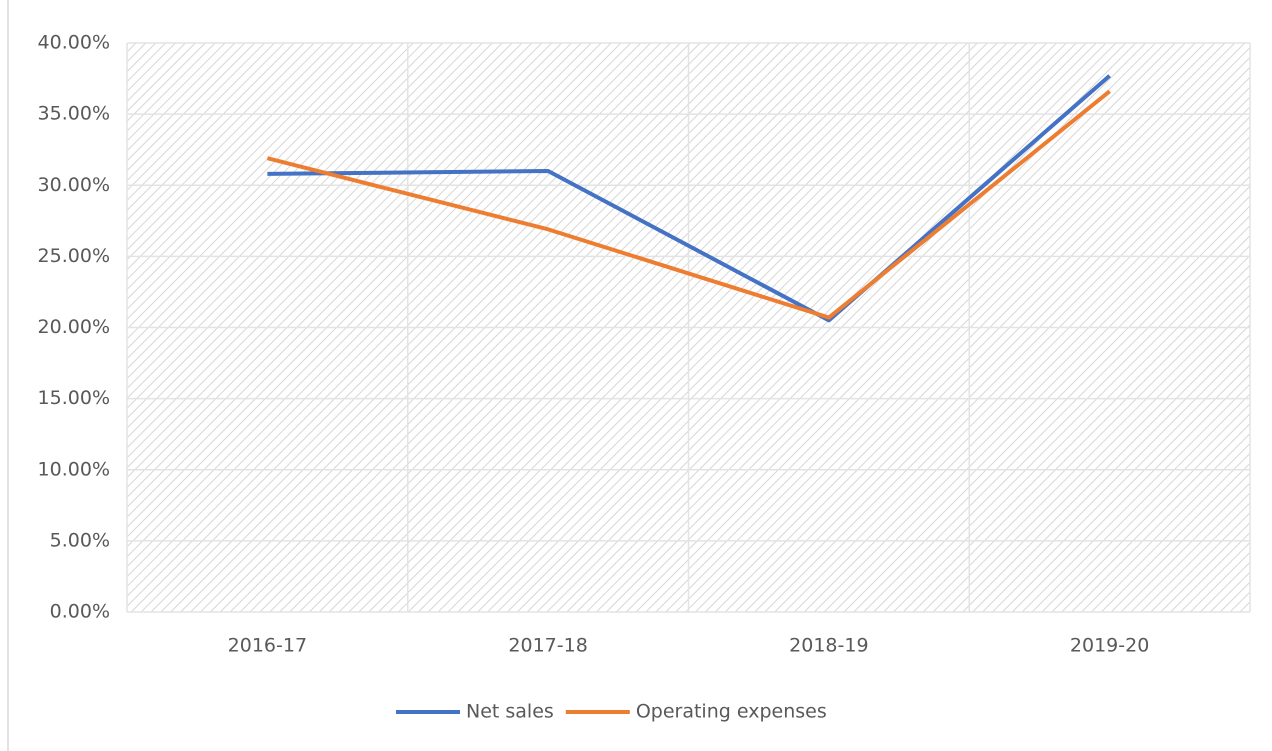  Describe the element at coordinates (547, 646) in the screenshot. I see `x-tick-label: 2017-18` at that location.